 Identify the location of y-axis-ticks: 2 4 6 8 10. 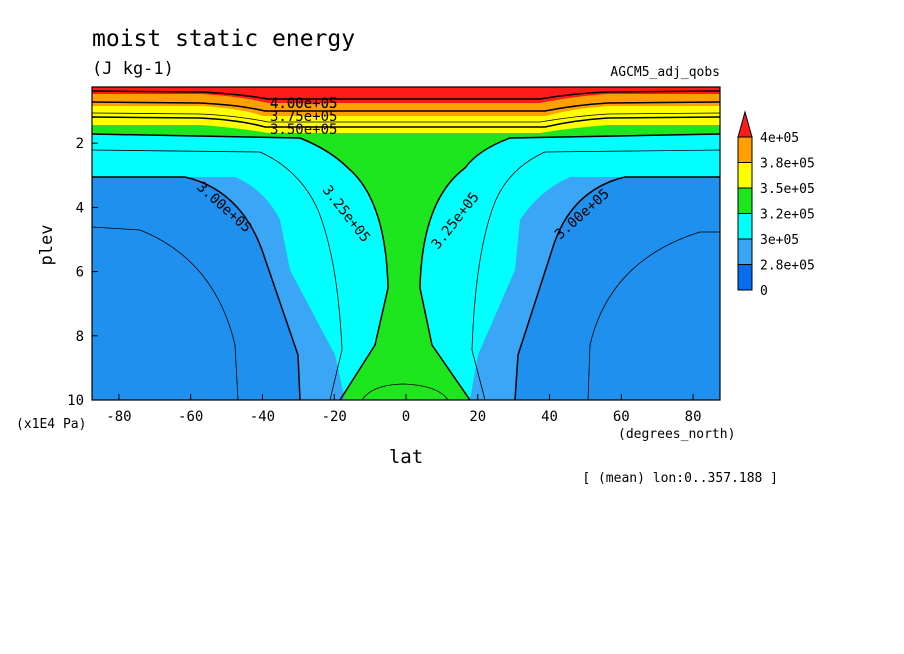
(82, 272).